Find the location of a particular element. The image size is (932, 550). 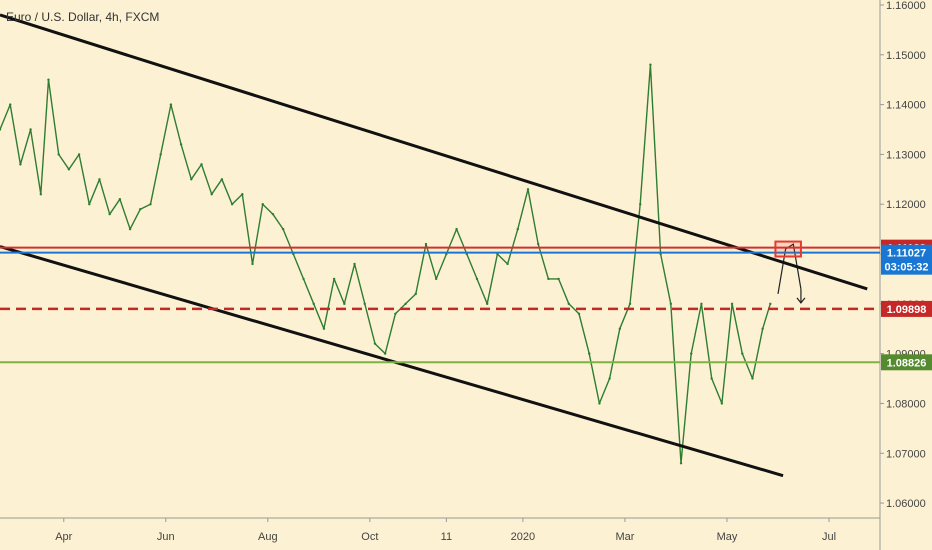

x-tick-label: Jun is located at coordinates (166, 537).